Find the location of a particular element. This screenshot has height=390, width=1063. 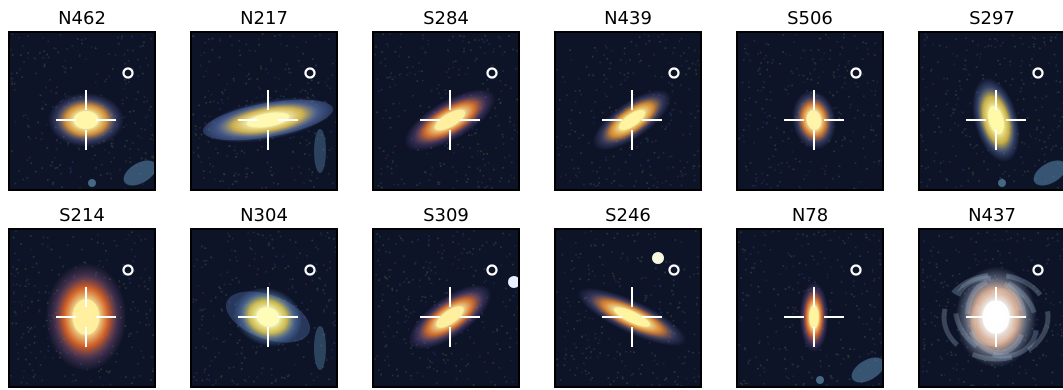

galaxy-id-label: S297 is located at coordinates (990, 19).